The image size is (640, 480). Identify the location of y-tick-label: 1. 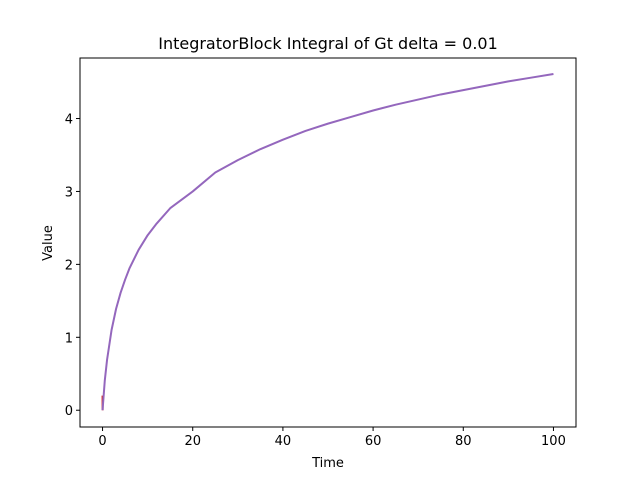
(69, 338).